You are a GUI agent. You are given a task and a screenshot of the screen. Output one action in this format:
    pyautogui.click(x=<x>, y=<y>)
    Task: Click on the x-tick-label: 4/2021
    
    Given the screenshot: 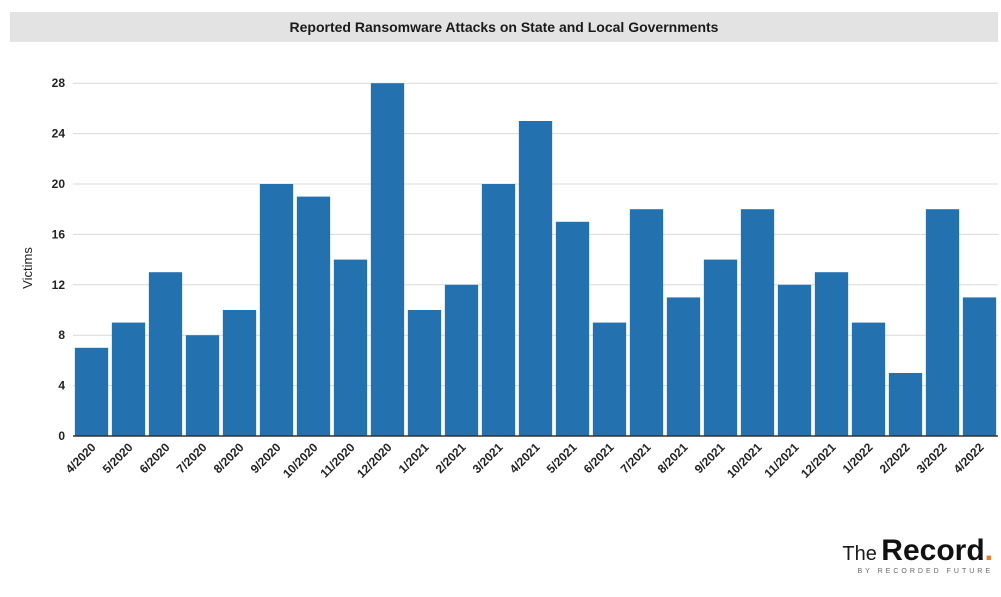 What is the action you would take?
    pyautogui.click(x=525, y=458)
    